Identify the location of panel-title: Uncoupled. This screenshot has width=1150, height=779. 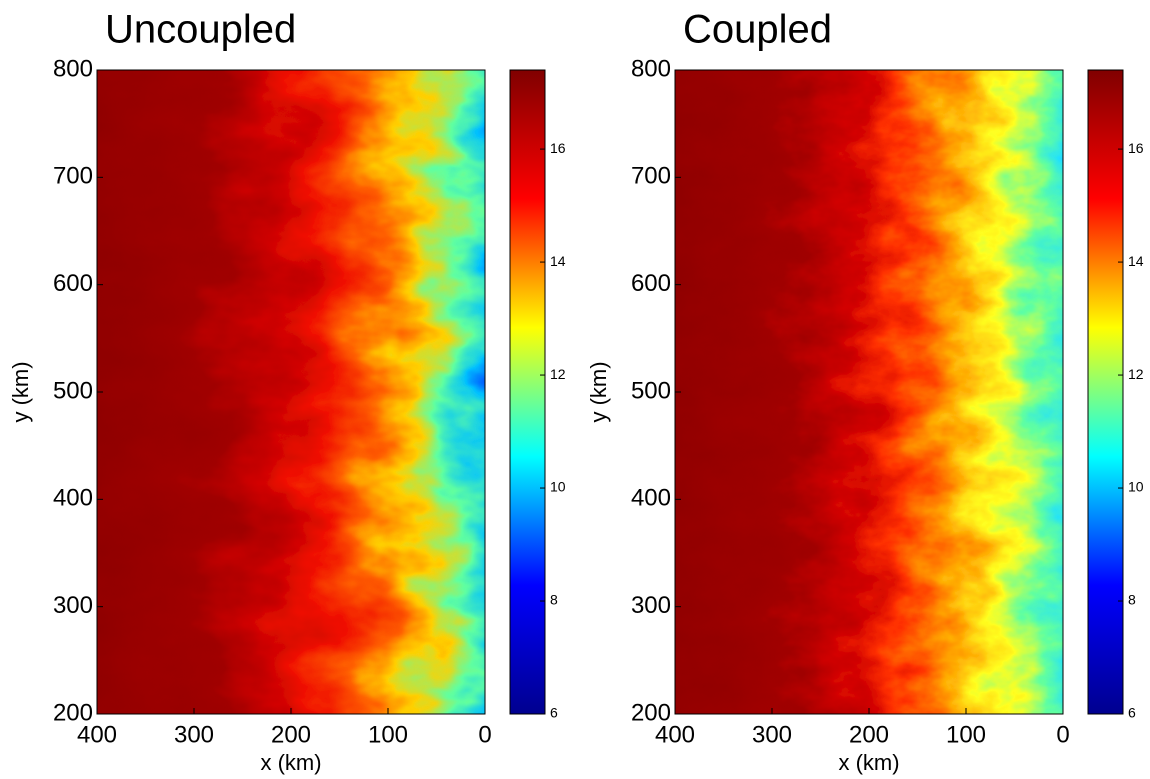
(200, 30).